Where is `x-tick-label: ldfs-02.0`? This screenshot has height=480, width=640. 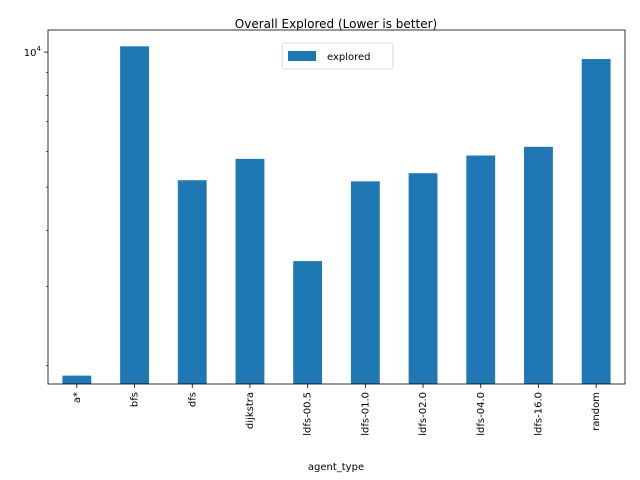 x-tick-label: ldfs-02.0 is located at coordinates (423, 414).